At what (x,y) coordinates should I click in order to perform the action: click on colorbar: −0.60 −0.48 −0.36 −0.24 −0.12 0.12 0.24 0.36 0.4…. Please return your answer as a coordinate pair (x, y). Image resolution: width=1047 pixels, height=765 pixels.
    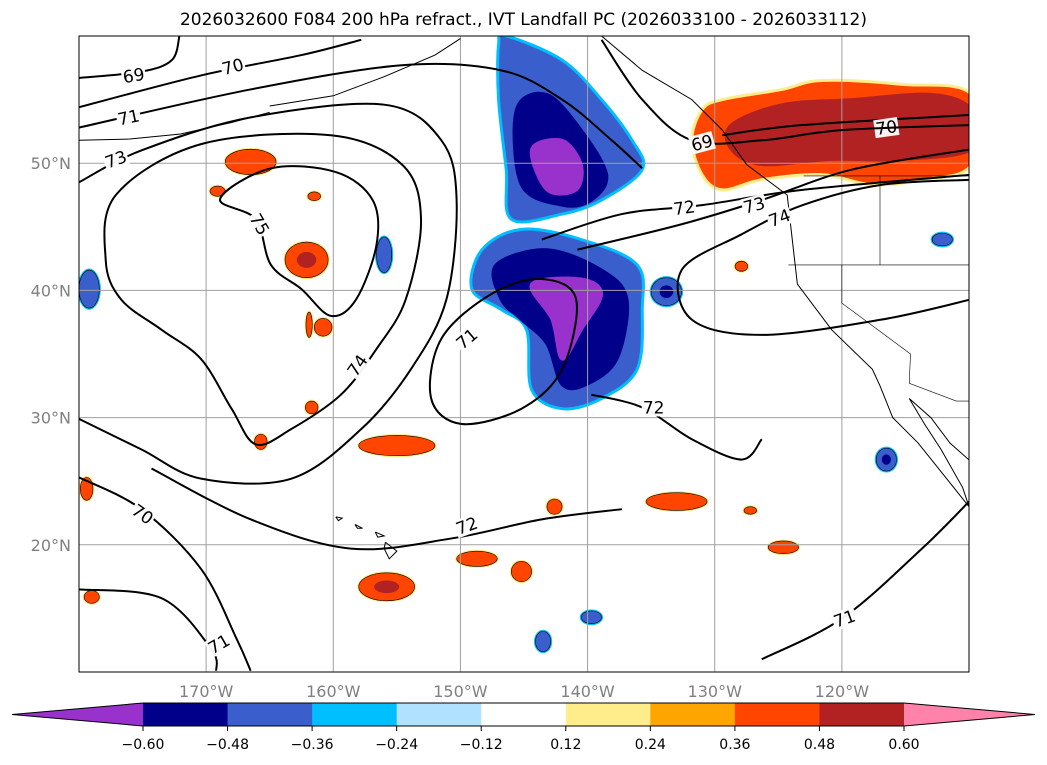
    Looking at the image, I should click on (523, 727).